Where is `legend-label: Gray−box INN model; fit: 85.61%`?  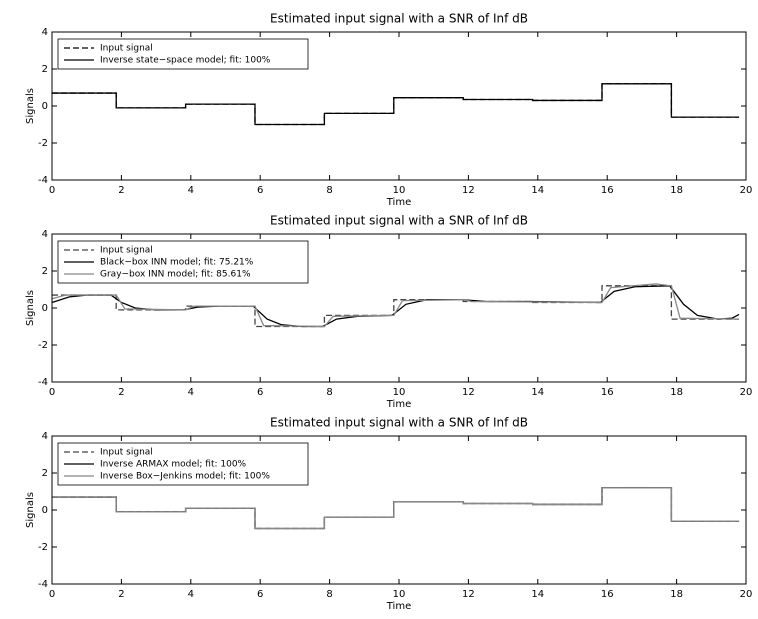
legend-label: Gray−box INN model; fit: 85.61% is located at coordinates (175, 275).